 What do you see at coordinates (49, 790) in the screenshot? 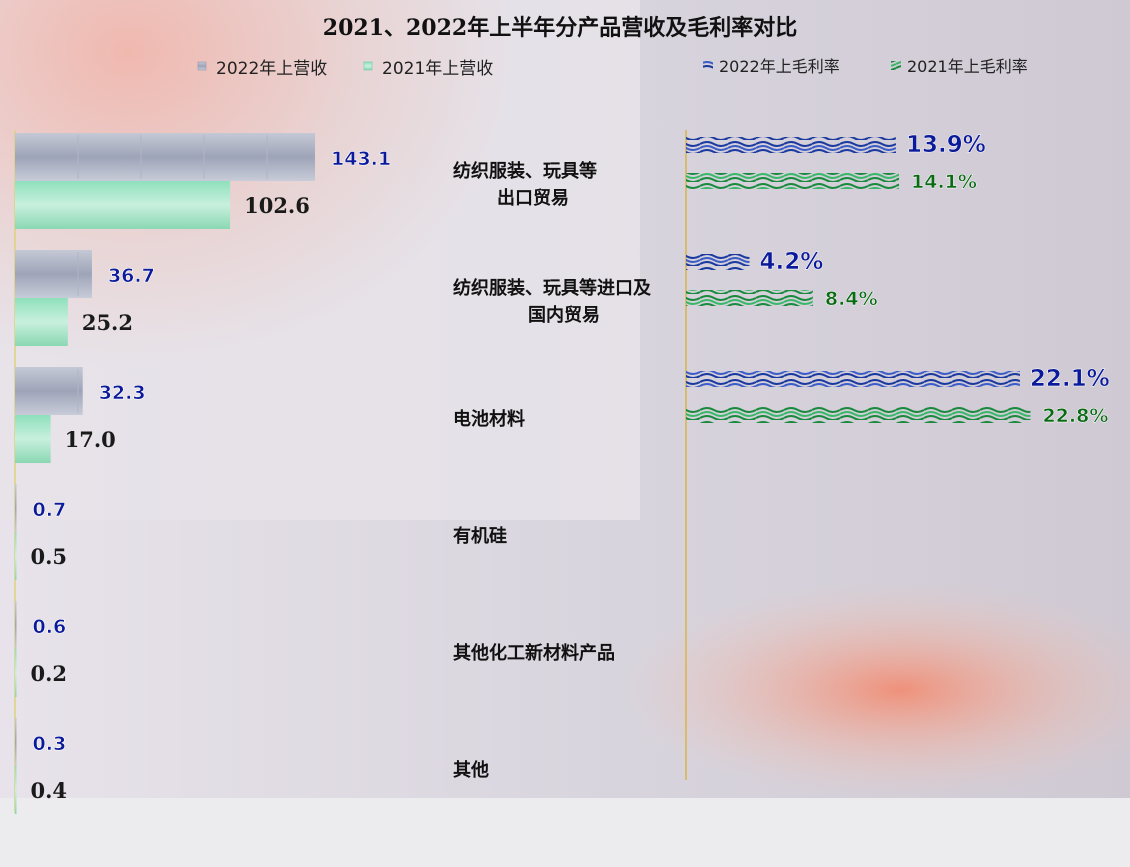
I see `revenue-label-2021-5: 0.4` at bounding box center [49, 790].